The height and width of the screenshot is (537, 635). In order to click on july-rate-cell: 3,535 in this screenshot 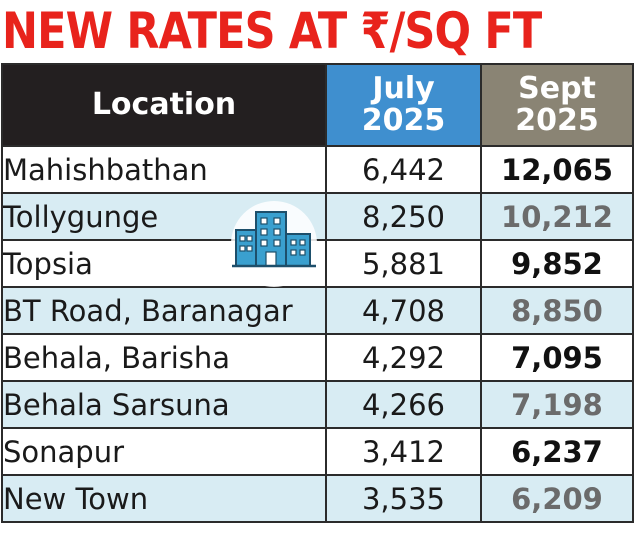, I will do `click(403, 498)`.